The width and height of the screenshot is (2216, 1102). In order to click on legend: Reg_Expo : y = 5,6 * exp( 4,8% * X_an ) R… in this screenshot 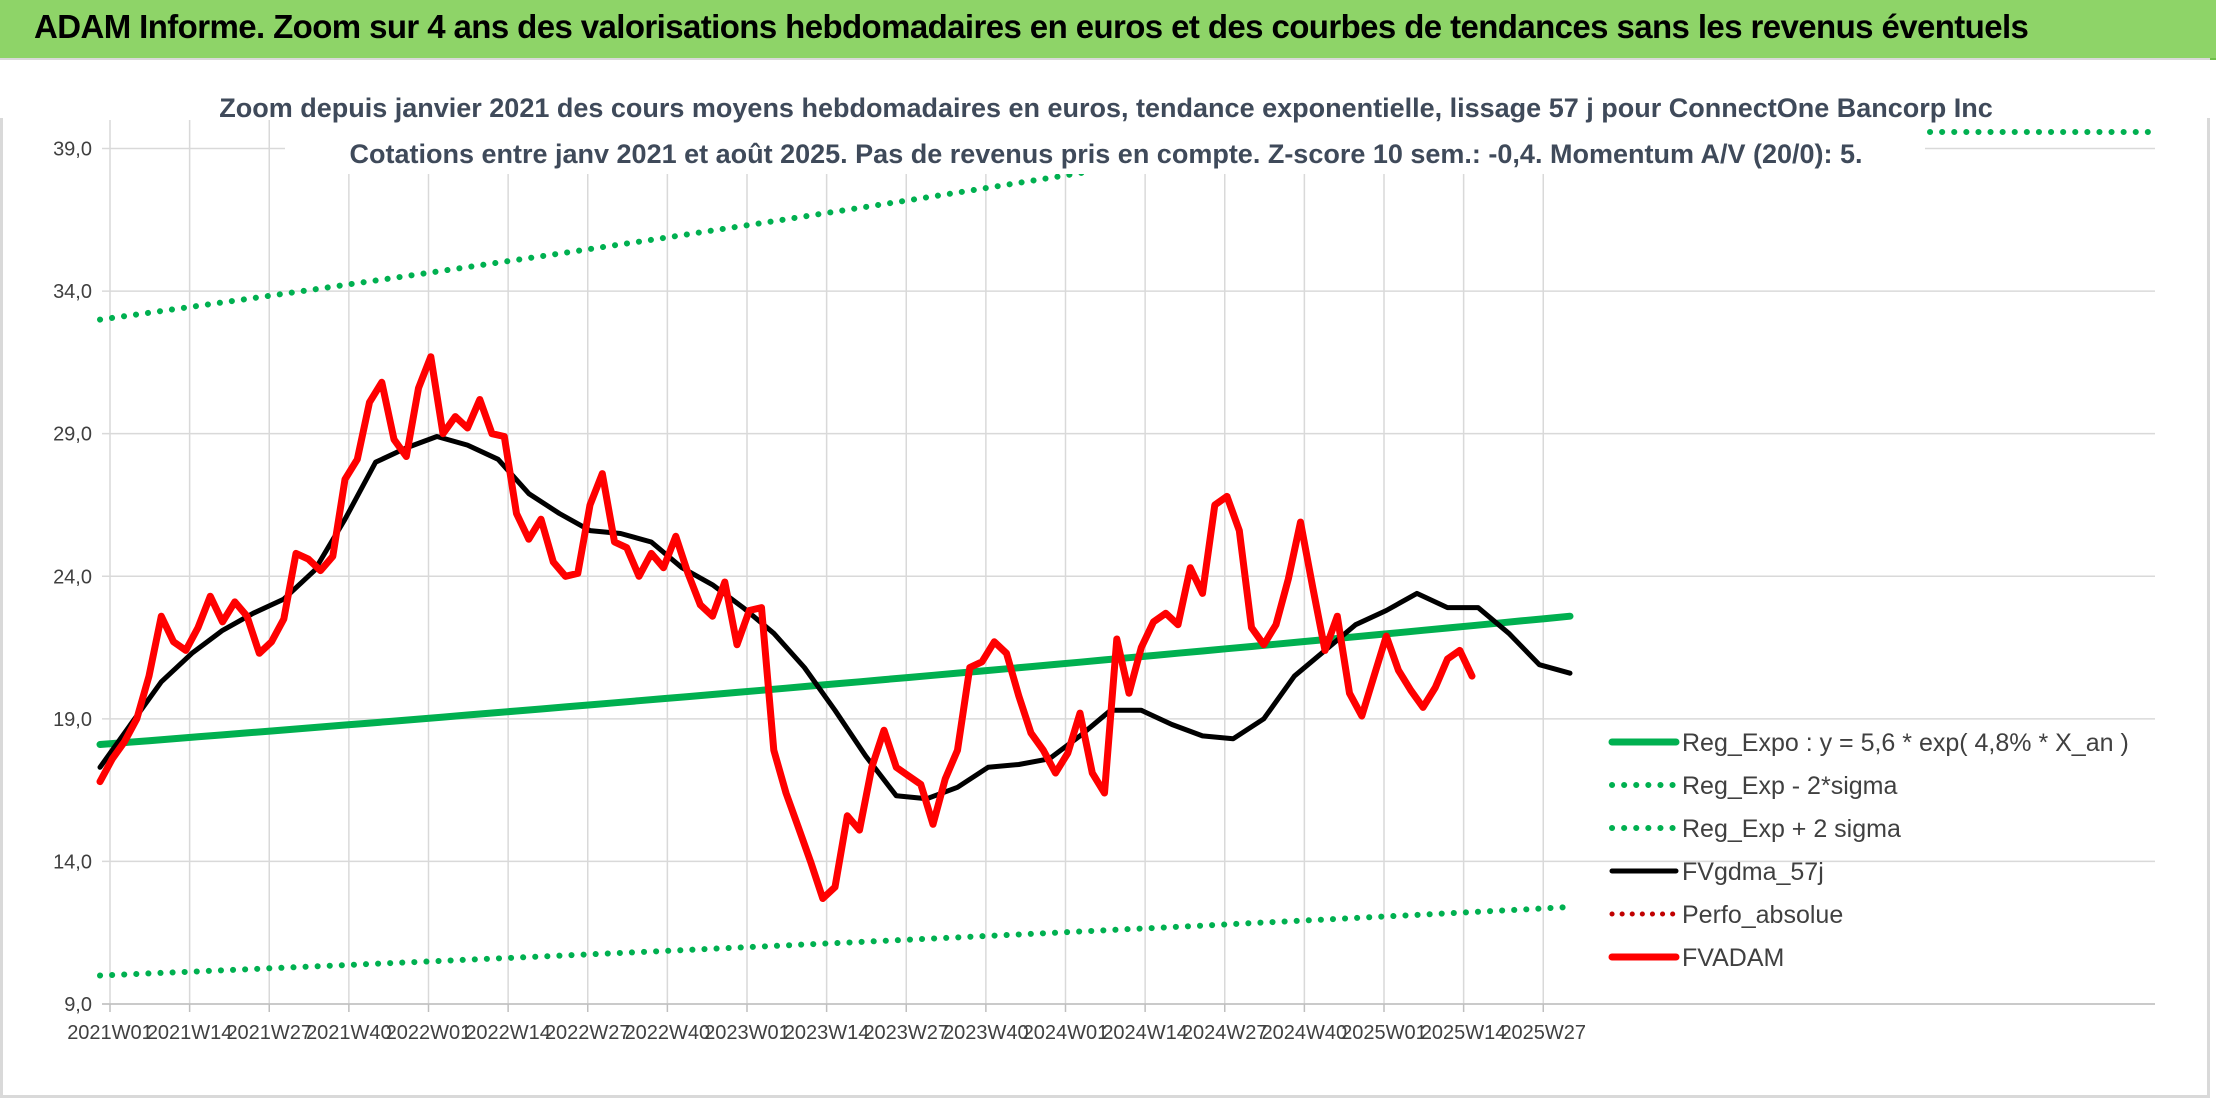, I will do `click(1868, 850)`.